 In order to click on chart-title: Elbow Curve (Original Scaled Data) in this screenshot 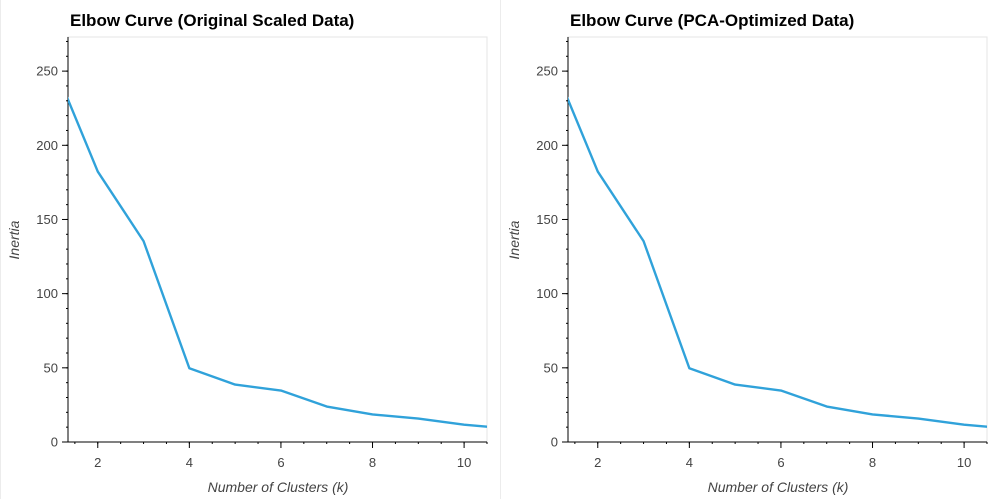, I will do `click(212, 20)`.